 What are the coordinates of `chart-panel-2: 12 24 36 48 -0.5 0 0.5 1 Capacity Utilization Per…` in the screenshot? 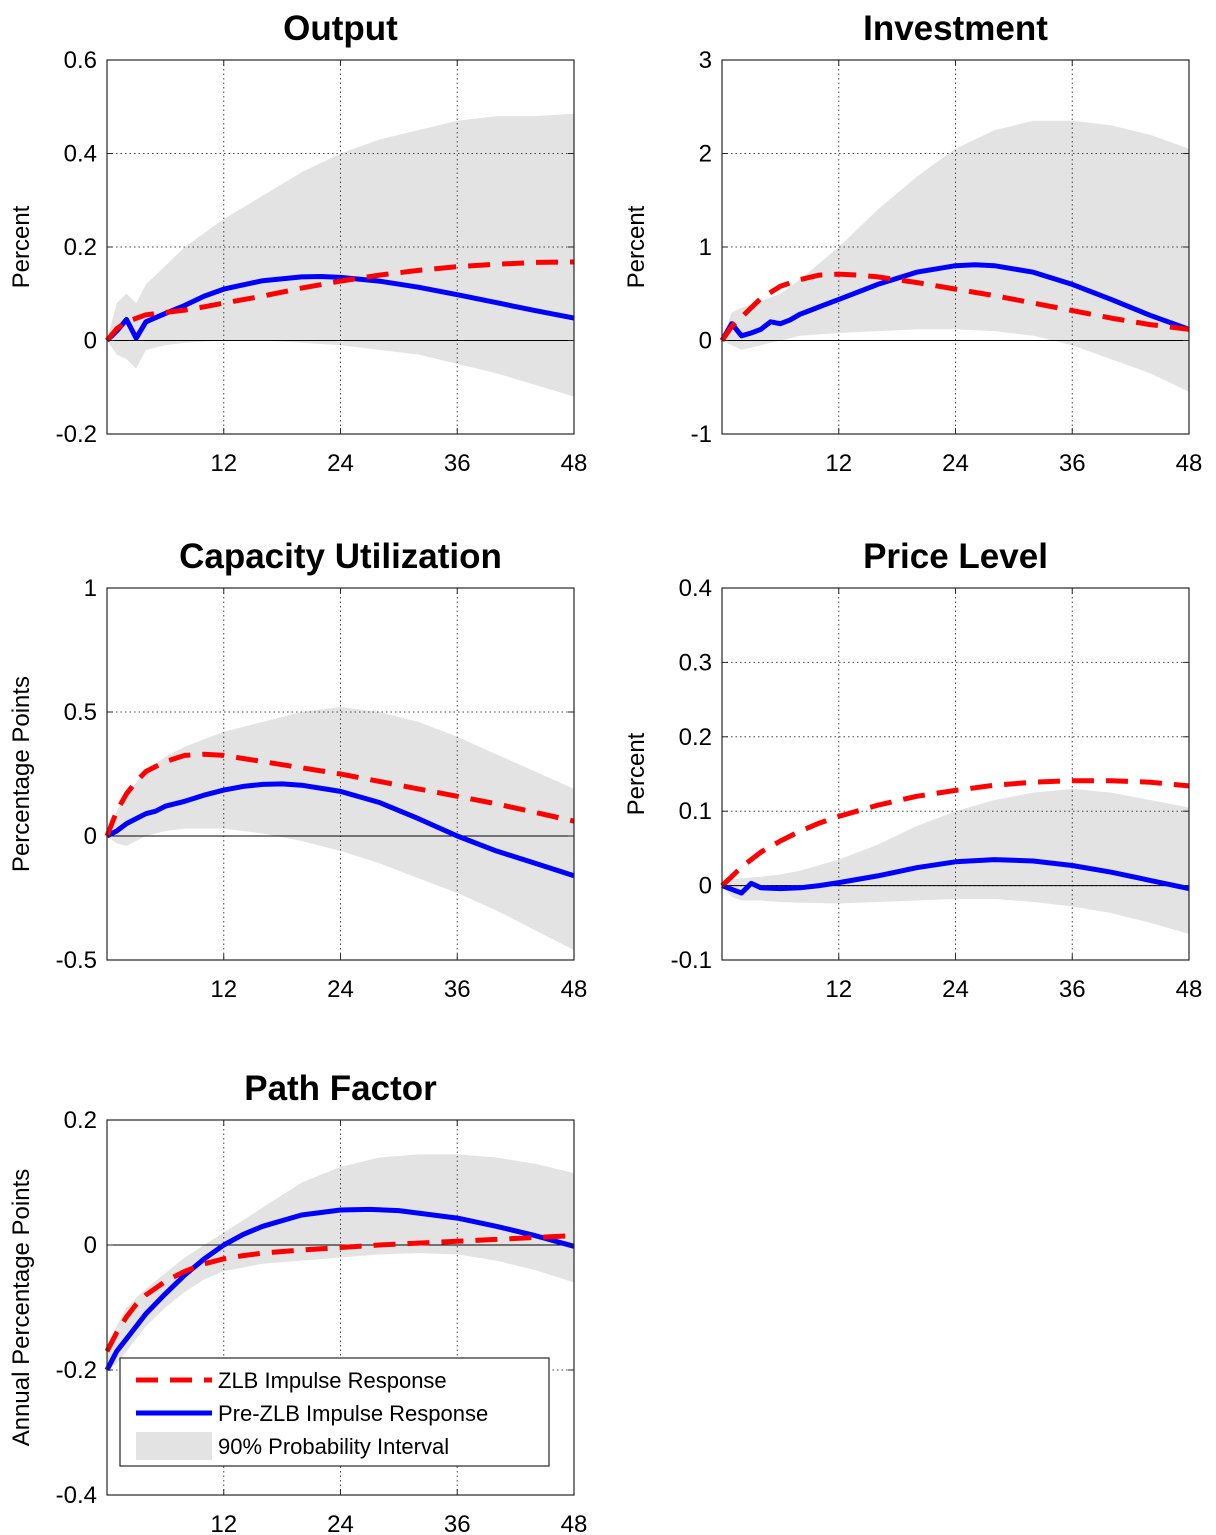 It's located at (297, 770).